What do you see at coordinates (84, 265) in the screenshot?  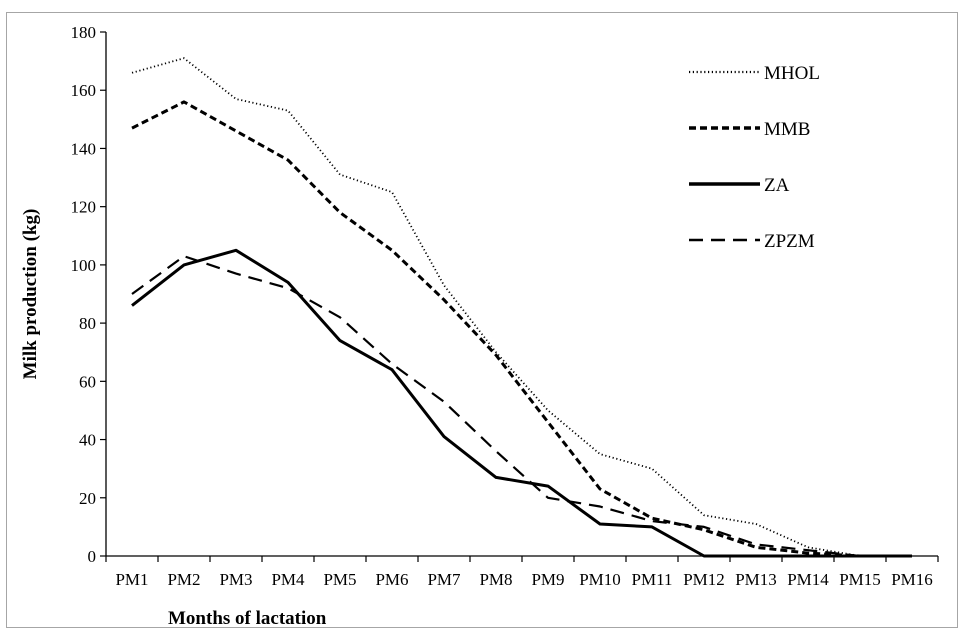 I see `y-tick-label: 100` at bounding box center [84, 265].